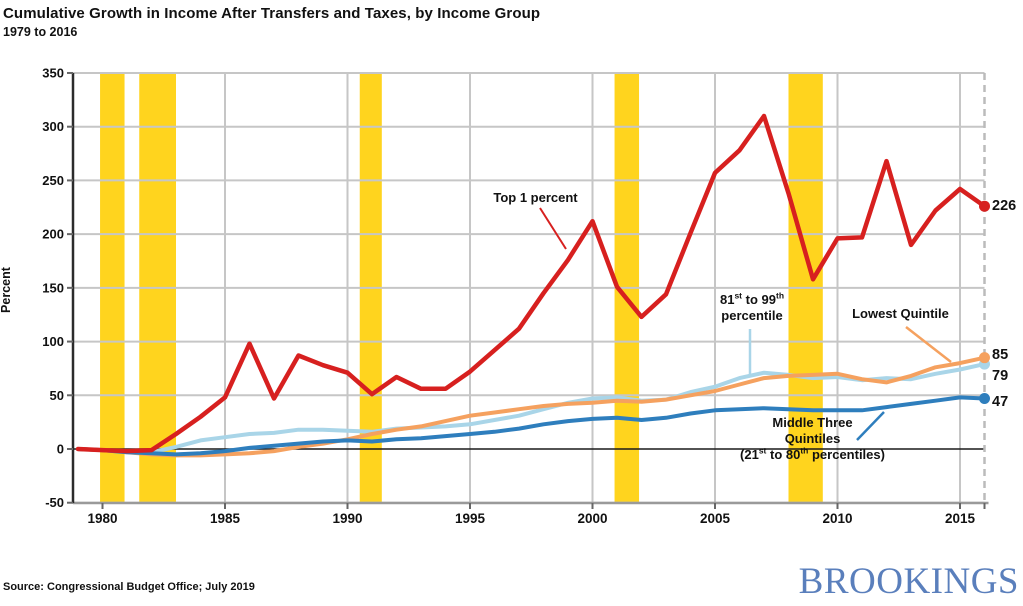 The width and height of the screenshot is (1023, 606). What do you see at coordinates (470, 518) in the screenshot?
I see `x-tick-label-1995: 1995` at bounding box center [470, 518].